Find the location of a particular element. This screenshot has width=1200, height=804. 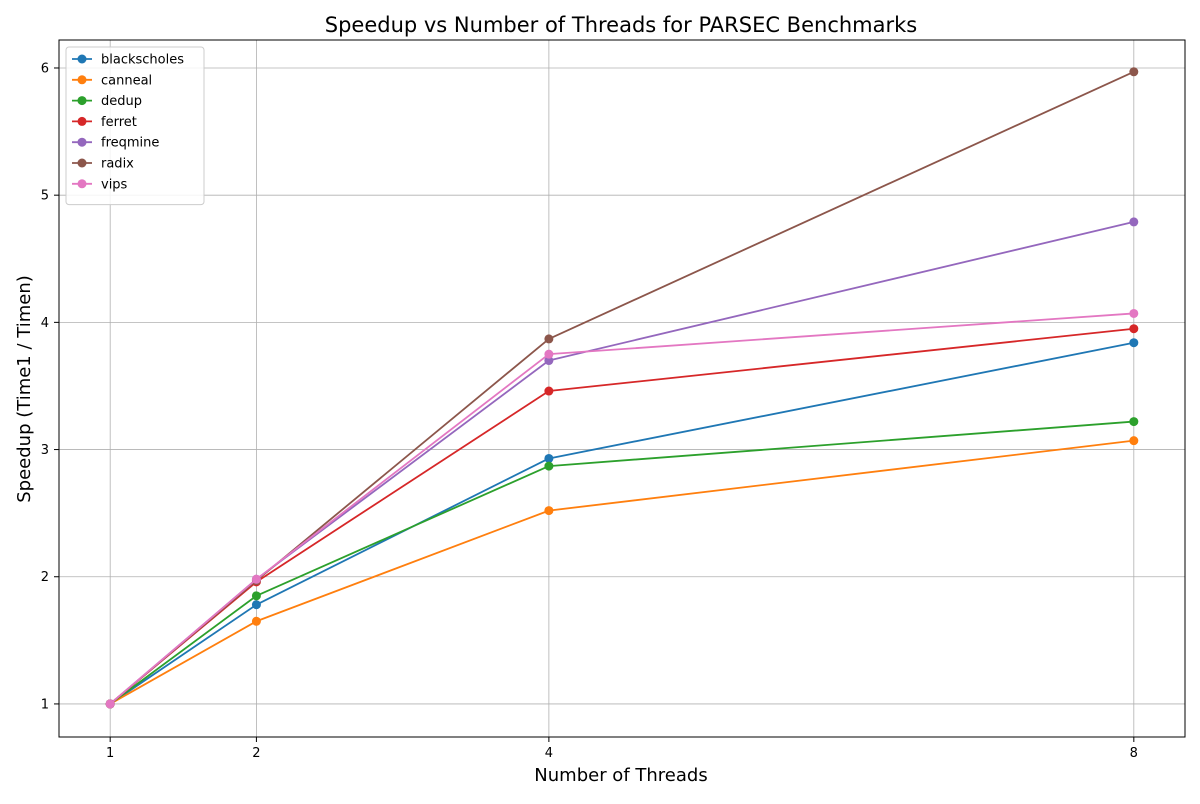

legend-label: canneal is located at coordinates (126, 80).